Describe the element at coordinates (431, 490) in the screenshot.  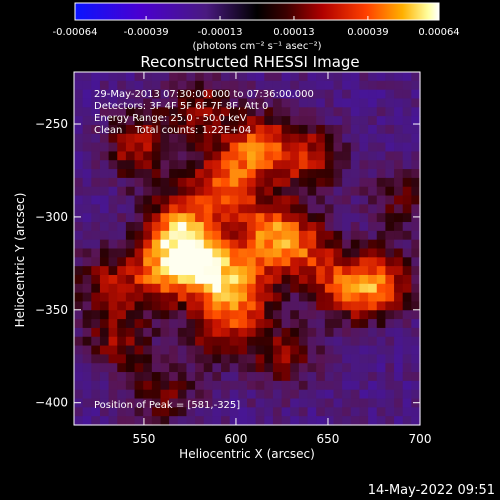
I see `timestamp: 14-May-2022 09:51` at that location.